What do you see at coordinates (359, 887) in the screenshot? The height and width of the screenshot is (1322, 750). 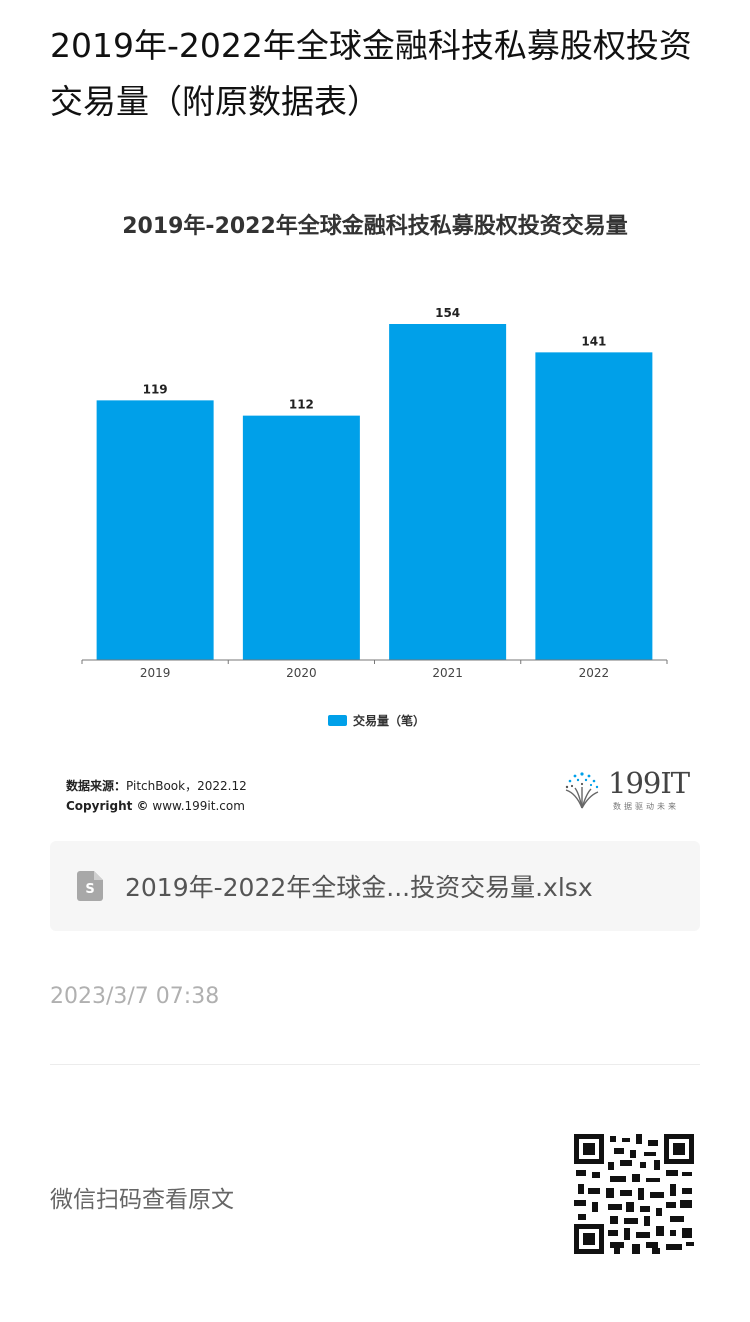 I see `attachment-file-name: 2019年-2022年全球金...投资交易量.xlsx` at bounding box center [359, 887].